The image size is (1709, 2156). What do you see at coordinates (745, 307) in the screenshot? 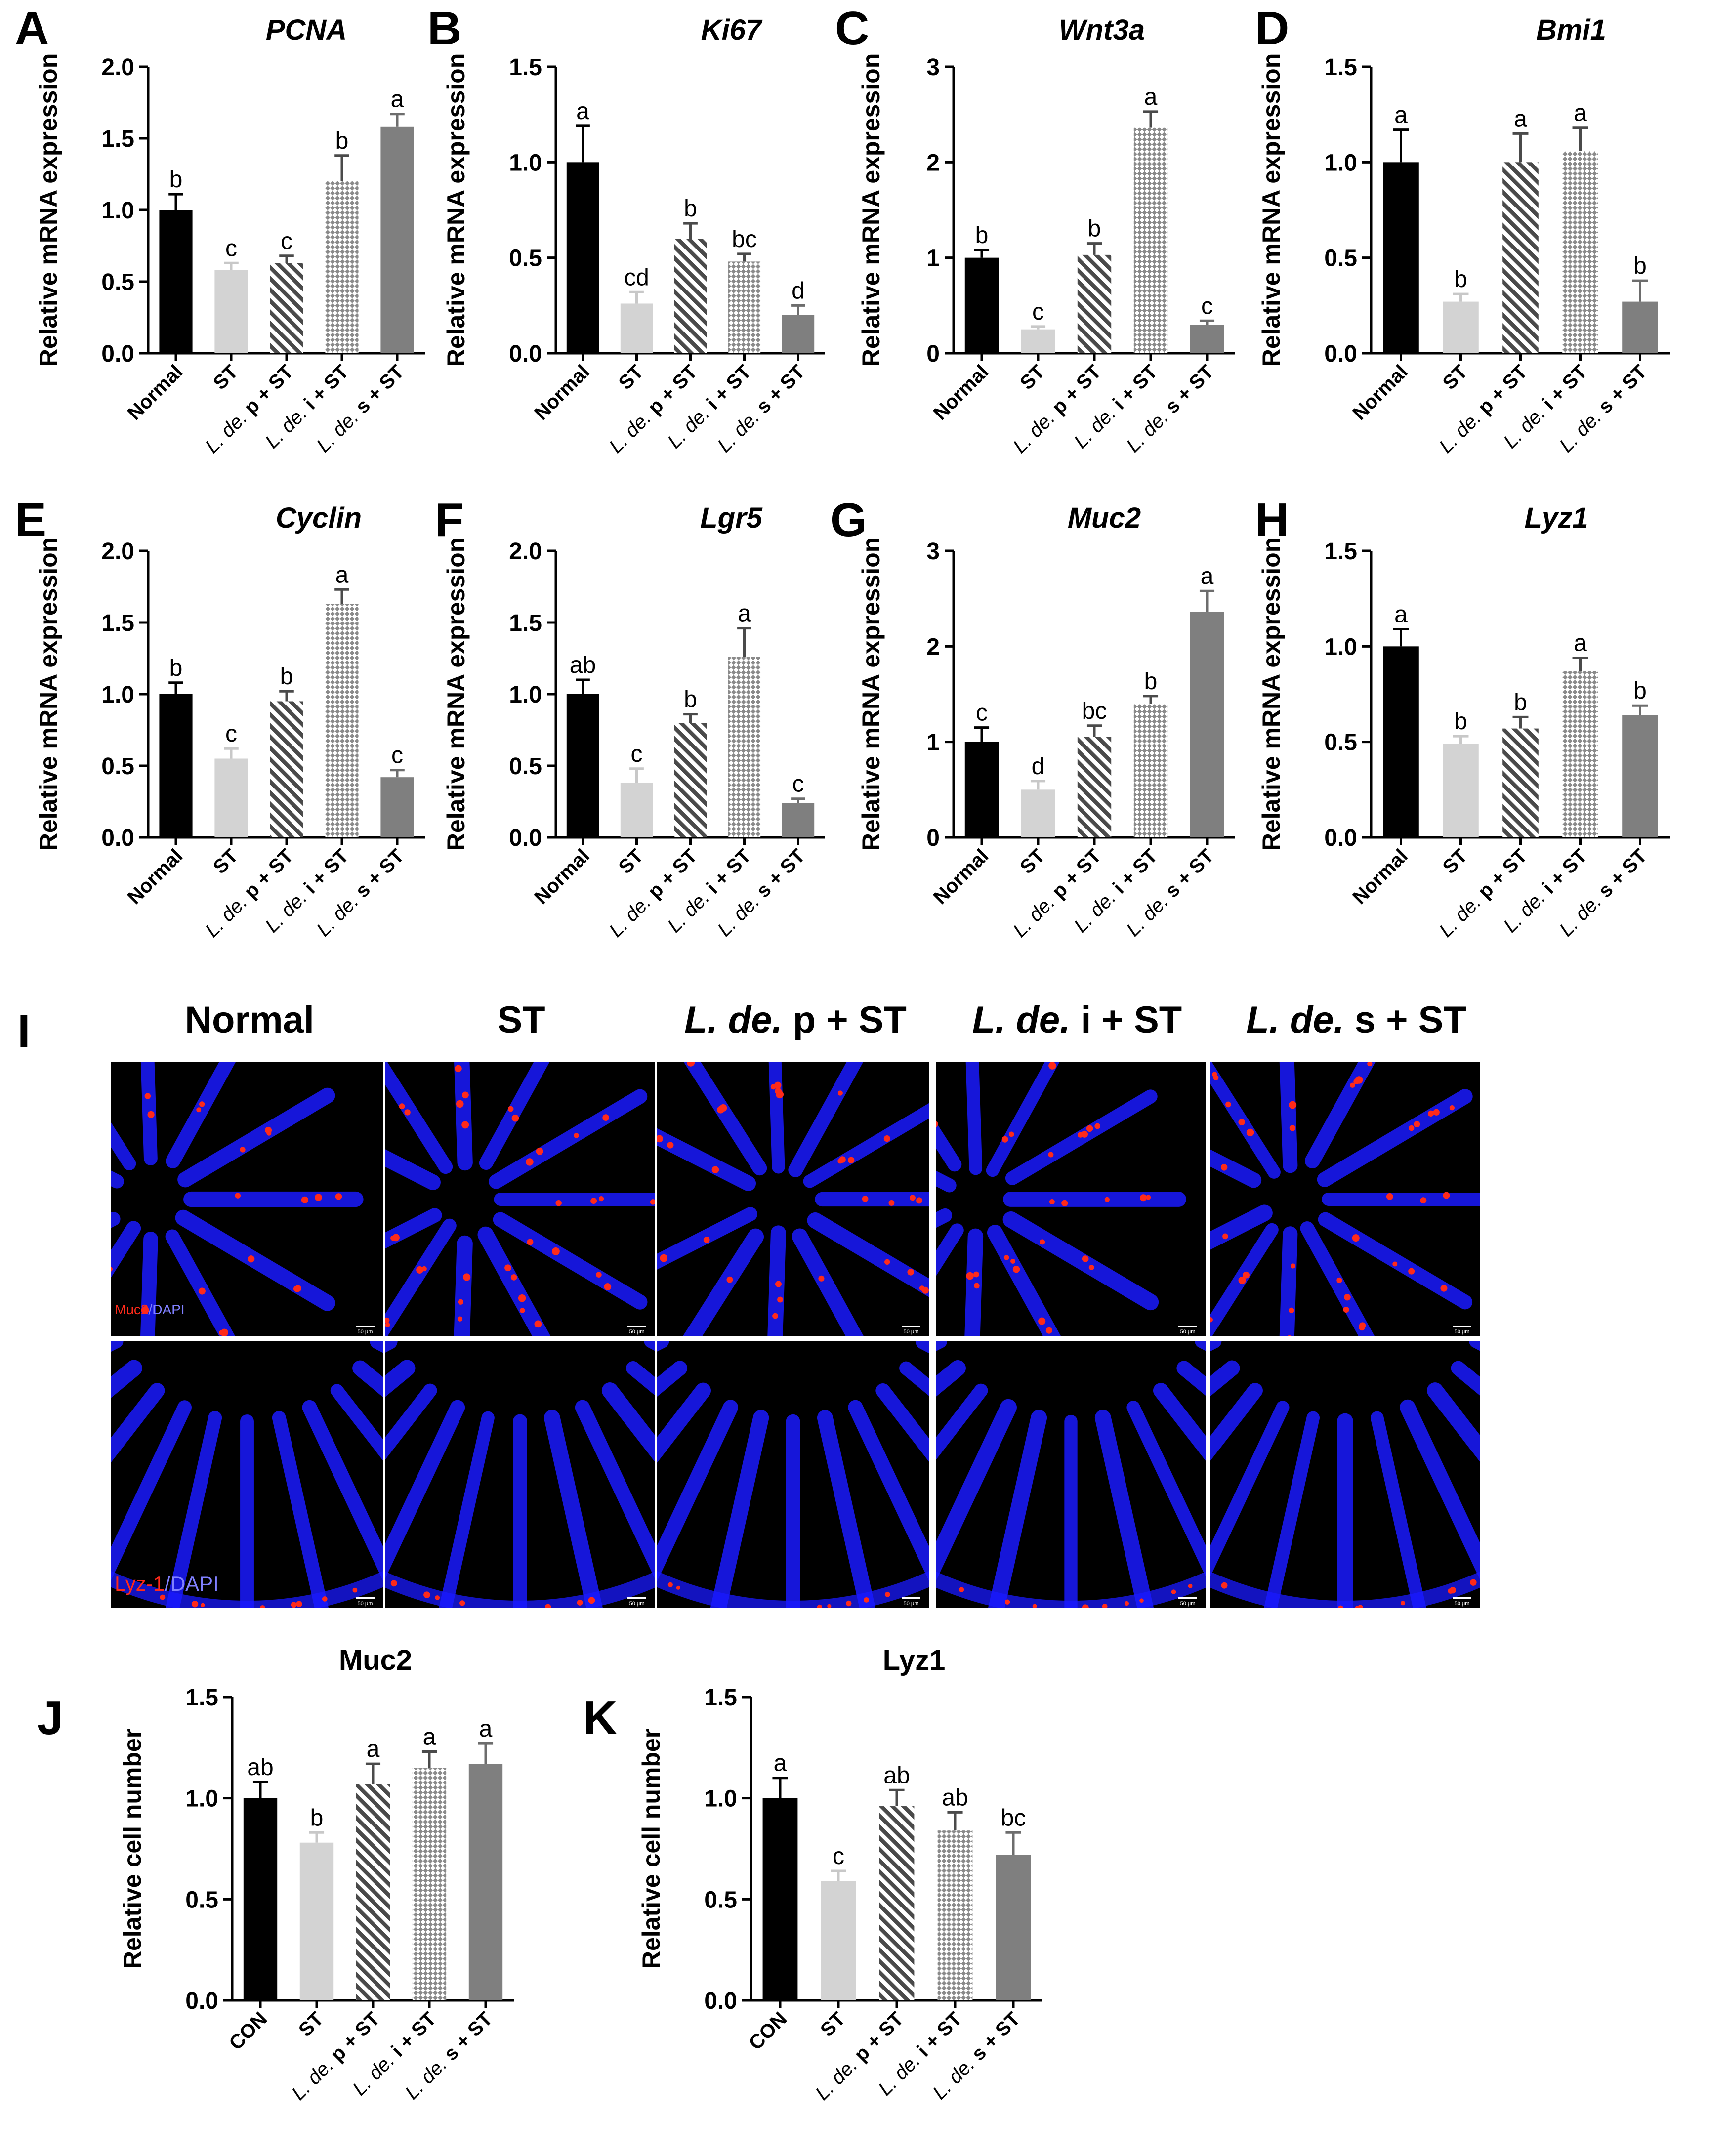
I see `bar-l-de-i-st` at bounding box center [745, 307].